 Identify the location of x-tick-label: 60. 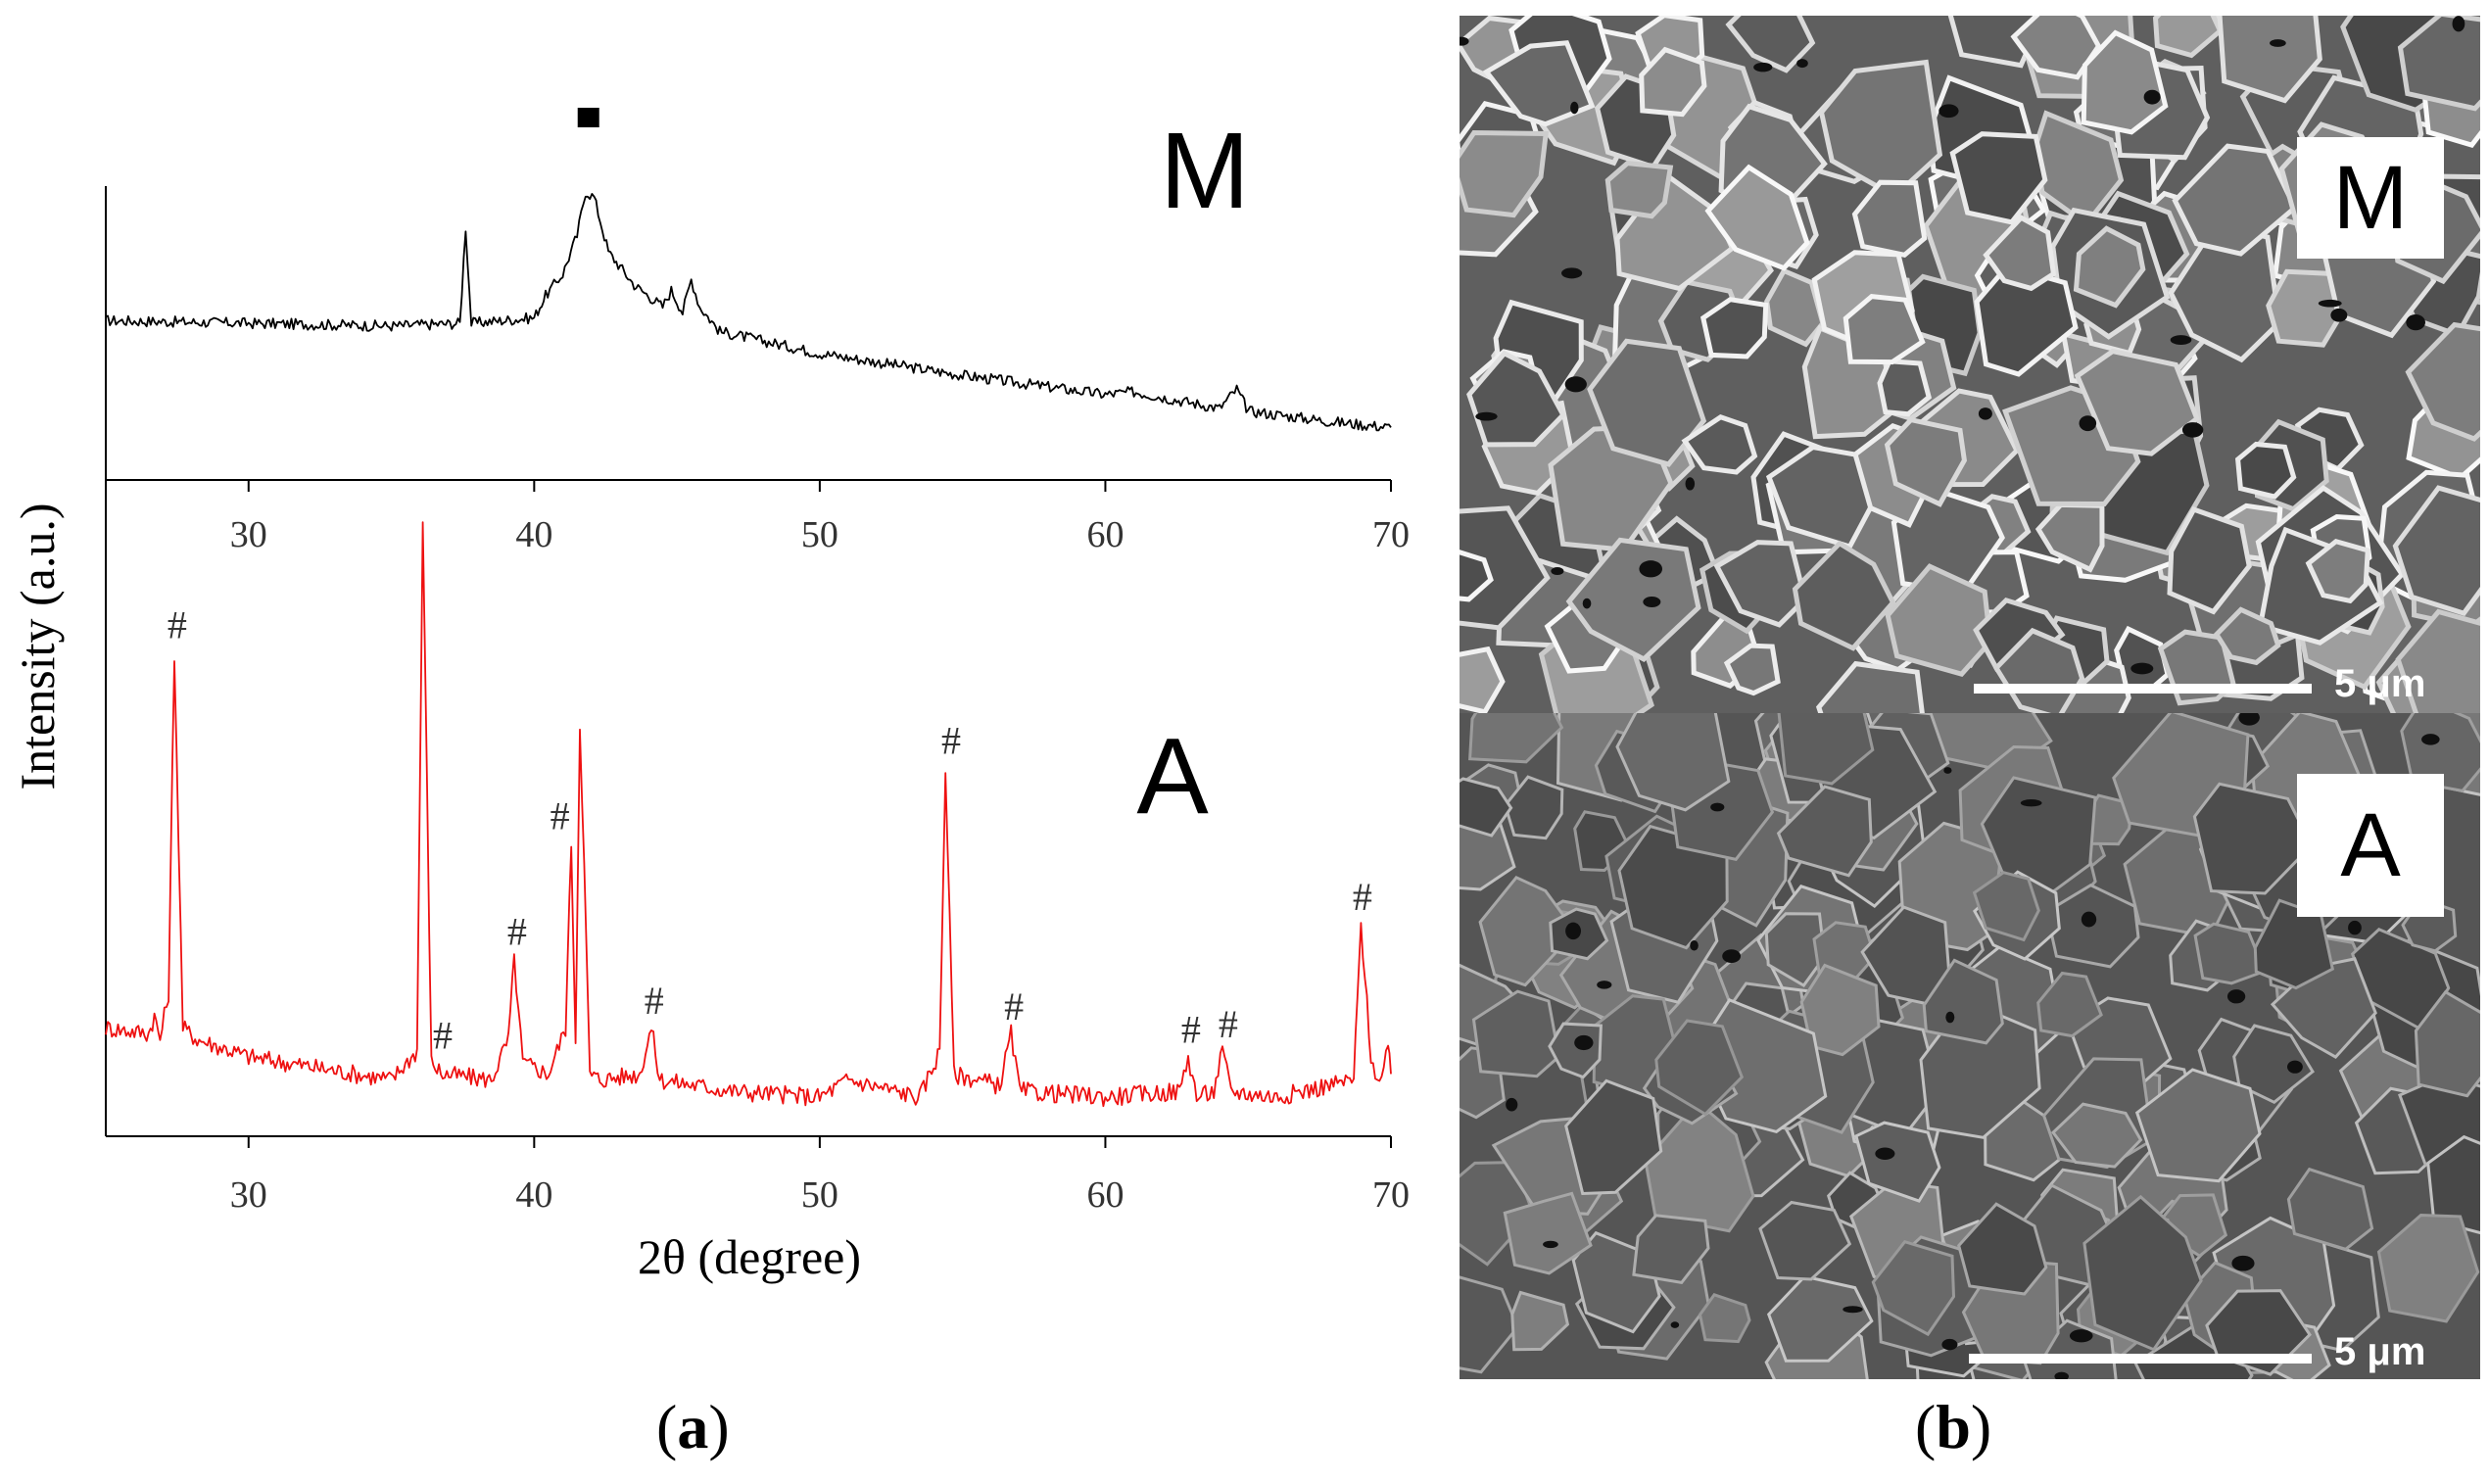
(1105, 1195).